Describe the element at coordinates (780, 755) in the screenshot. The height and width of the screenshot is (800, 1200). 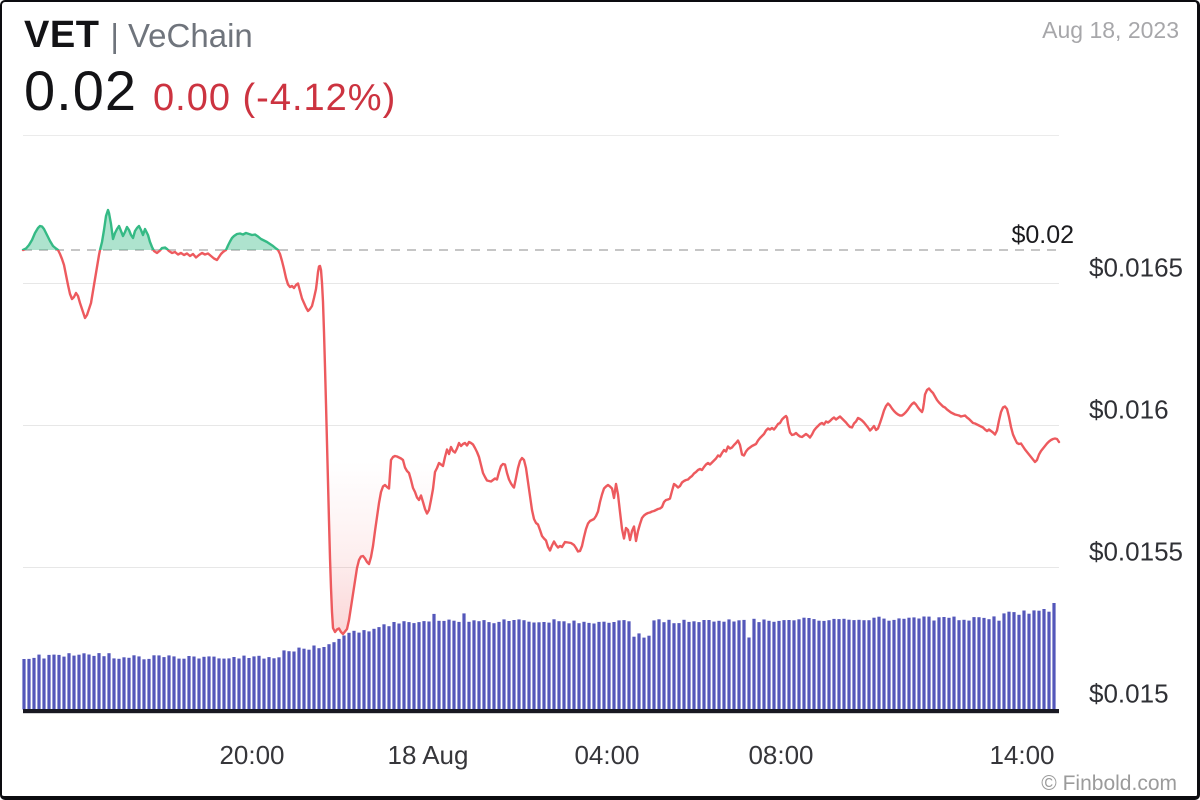
I see `x-axis-label: 08:00` at that location.